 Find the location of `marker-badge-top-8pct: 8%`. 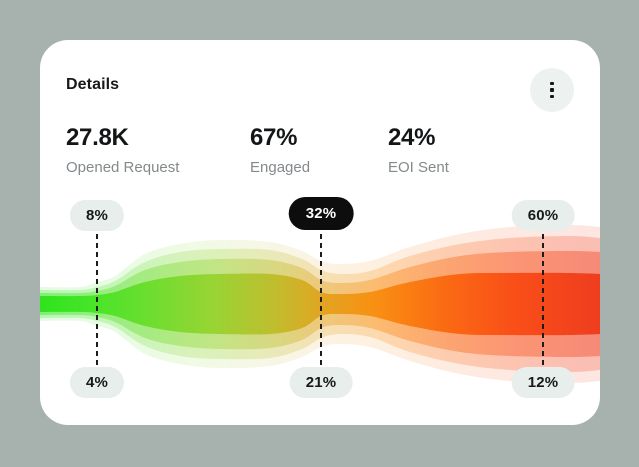

marker-badge-top-8pct: 8% is located at coordinates (97, 215).